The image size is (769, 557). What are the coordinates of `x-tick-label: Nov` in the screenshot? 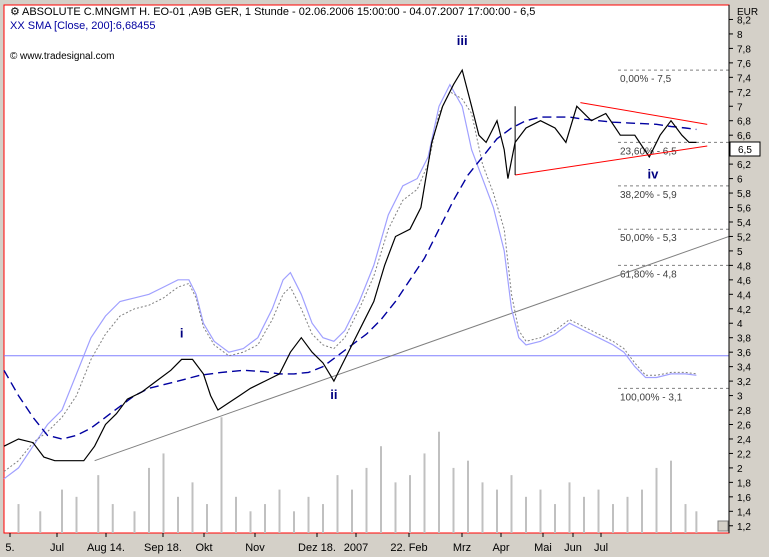 It's located at (255, 548).